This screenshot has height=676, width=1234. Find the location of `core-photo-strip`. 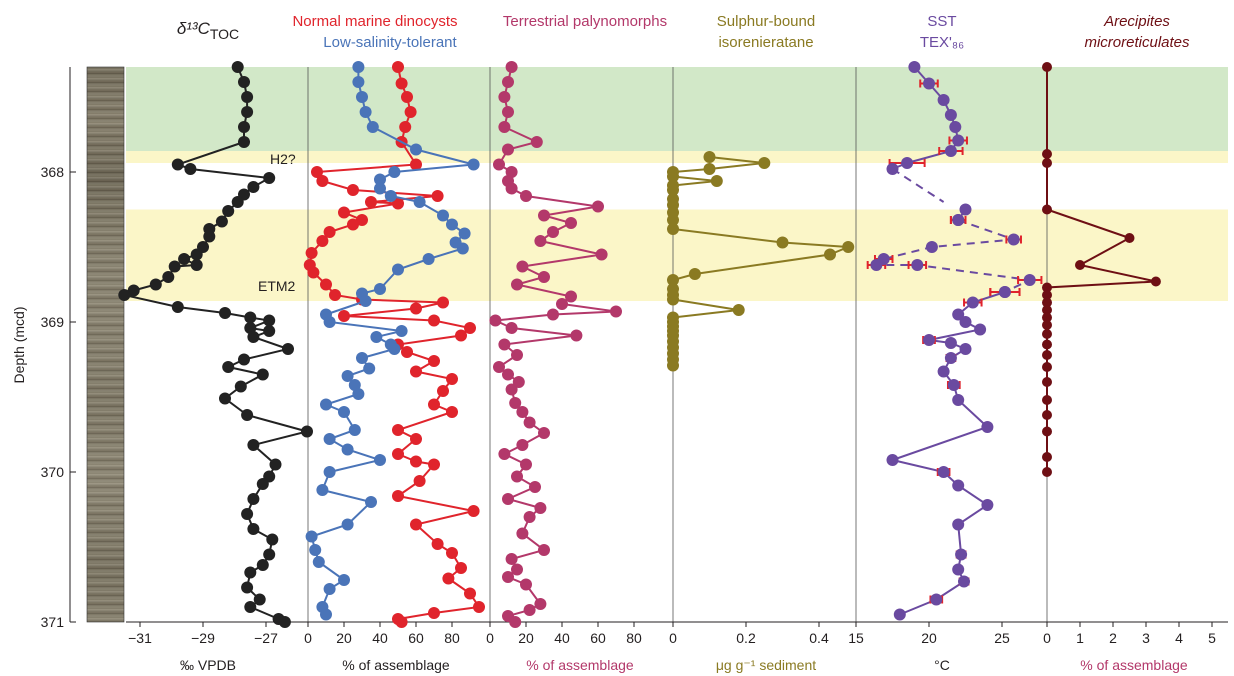

core-photo-strip is located at coordinates (105, 344).